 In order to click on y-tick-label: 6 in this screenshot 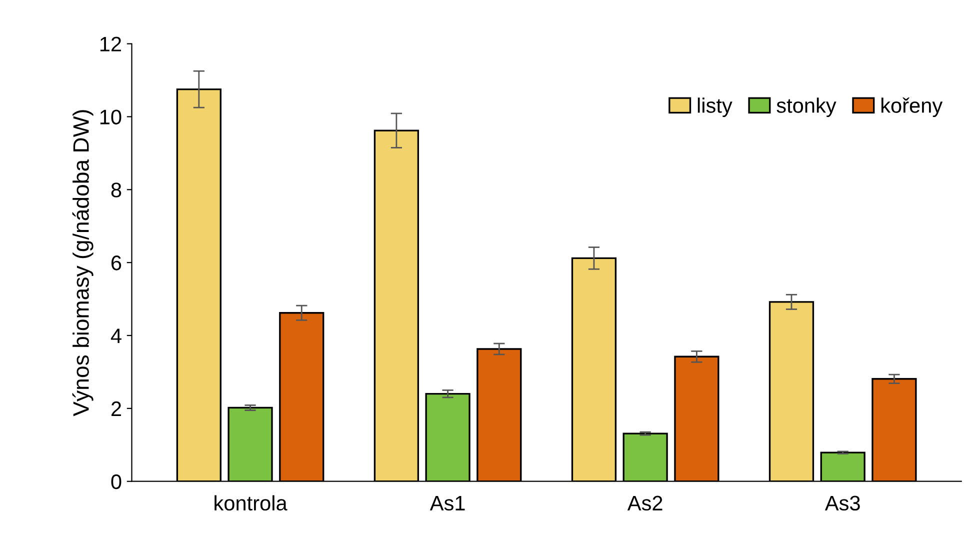, I will do `click(117, 263)`.